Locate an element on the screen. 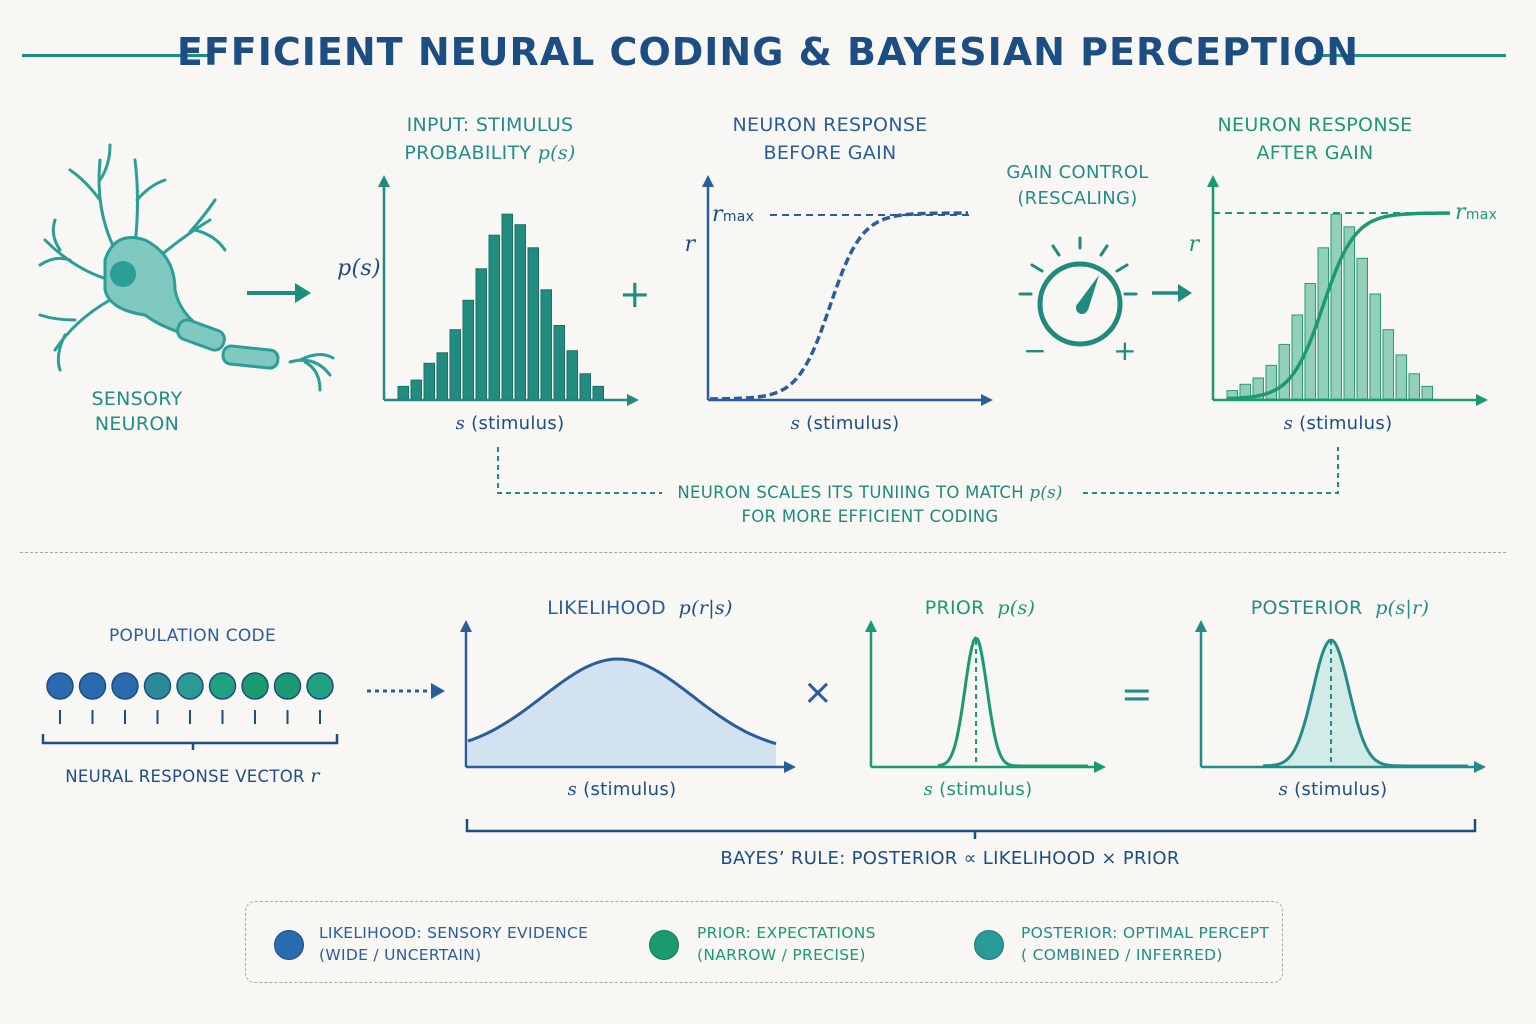  gain-arrow-icon is located at coordinates (1172, 293).